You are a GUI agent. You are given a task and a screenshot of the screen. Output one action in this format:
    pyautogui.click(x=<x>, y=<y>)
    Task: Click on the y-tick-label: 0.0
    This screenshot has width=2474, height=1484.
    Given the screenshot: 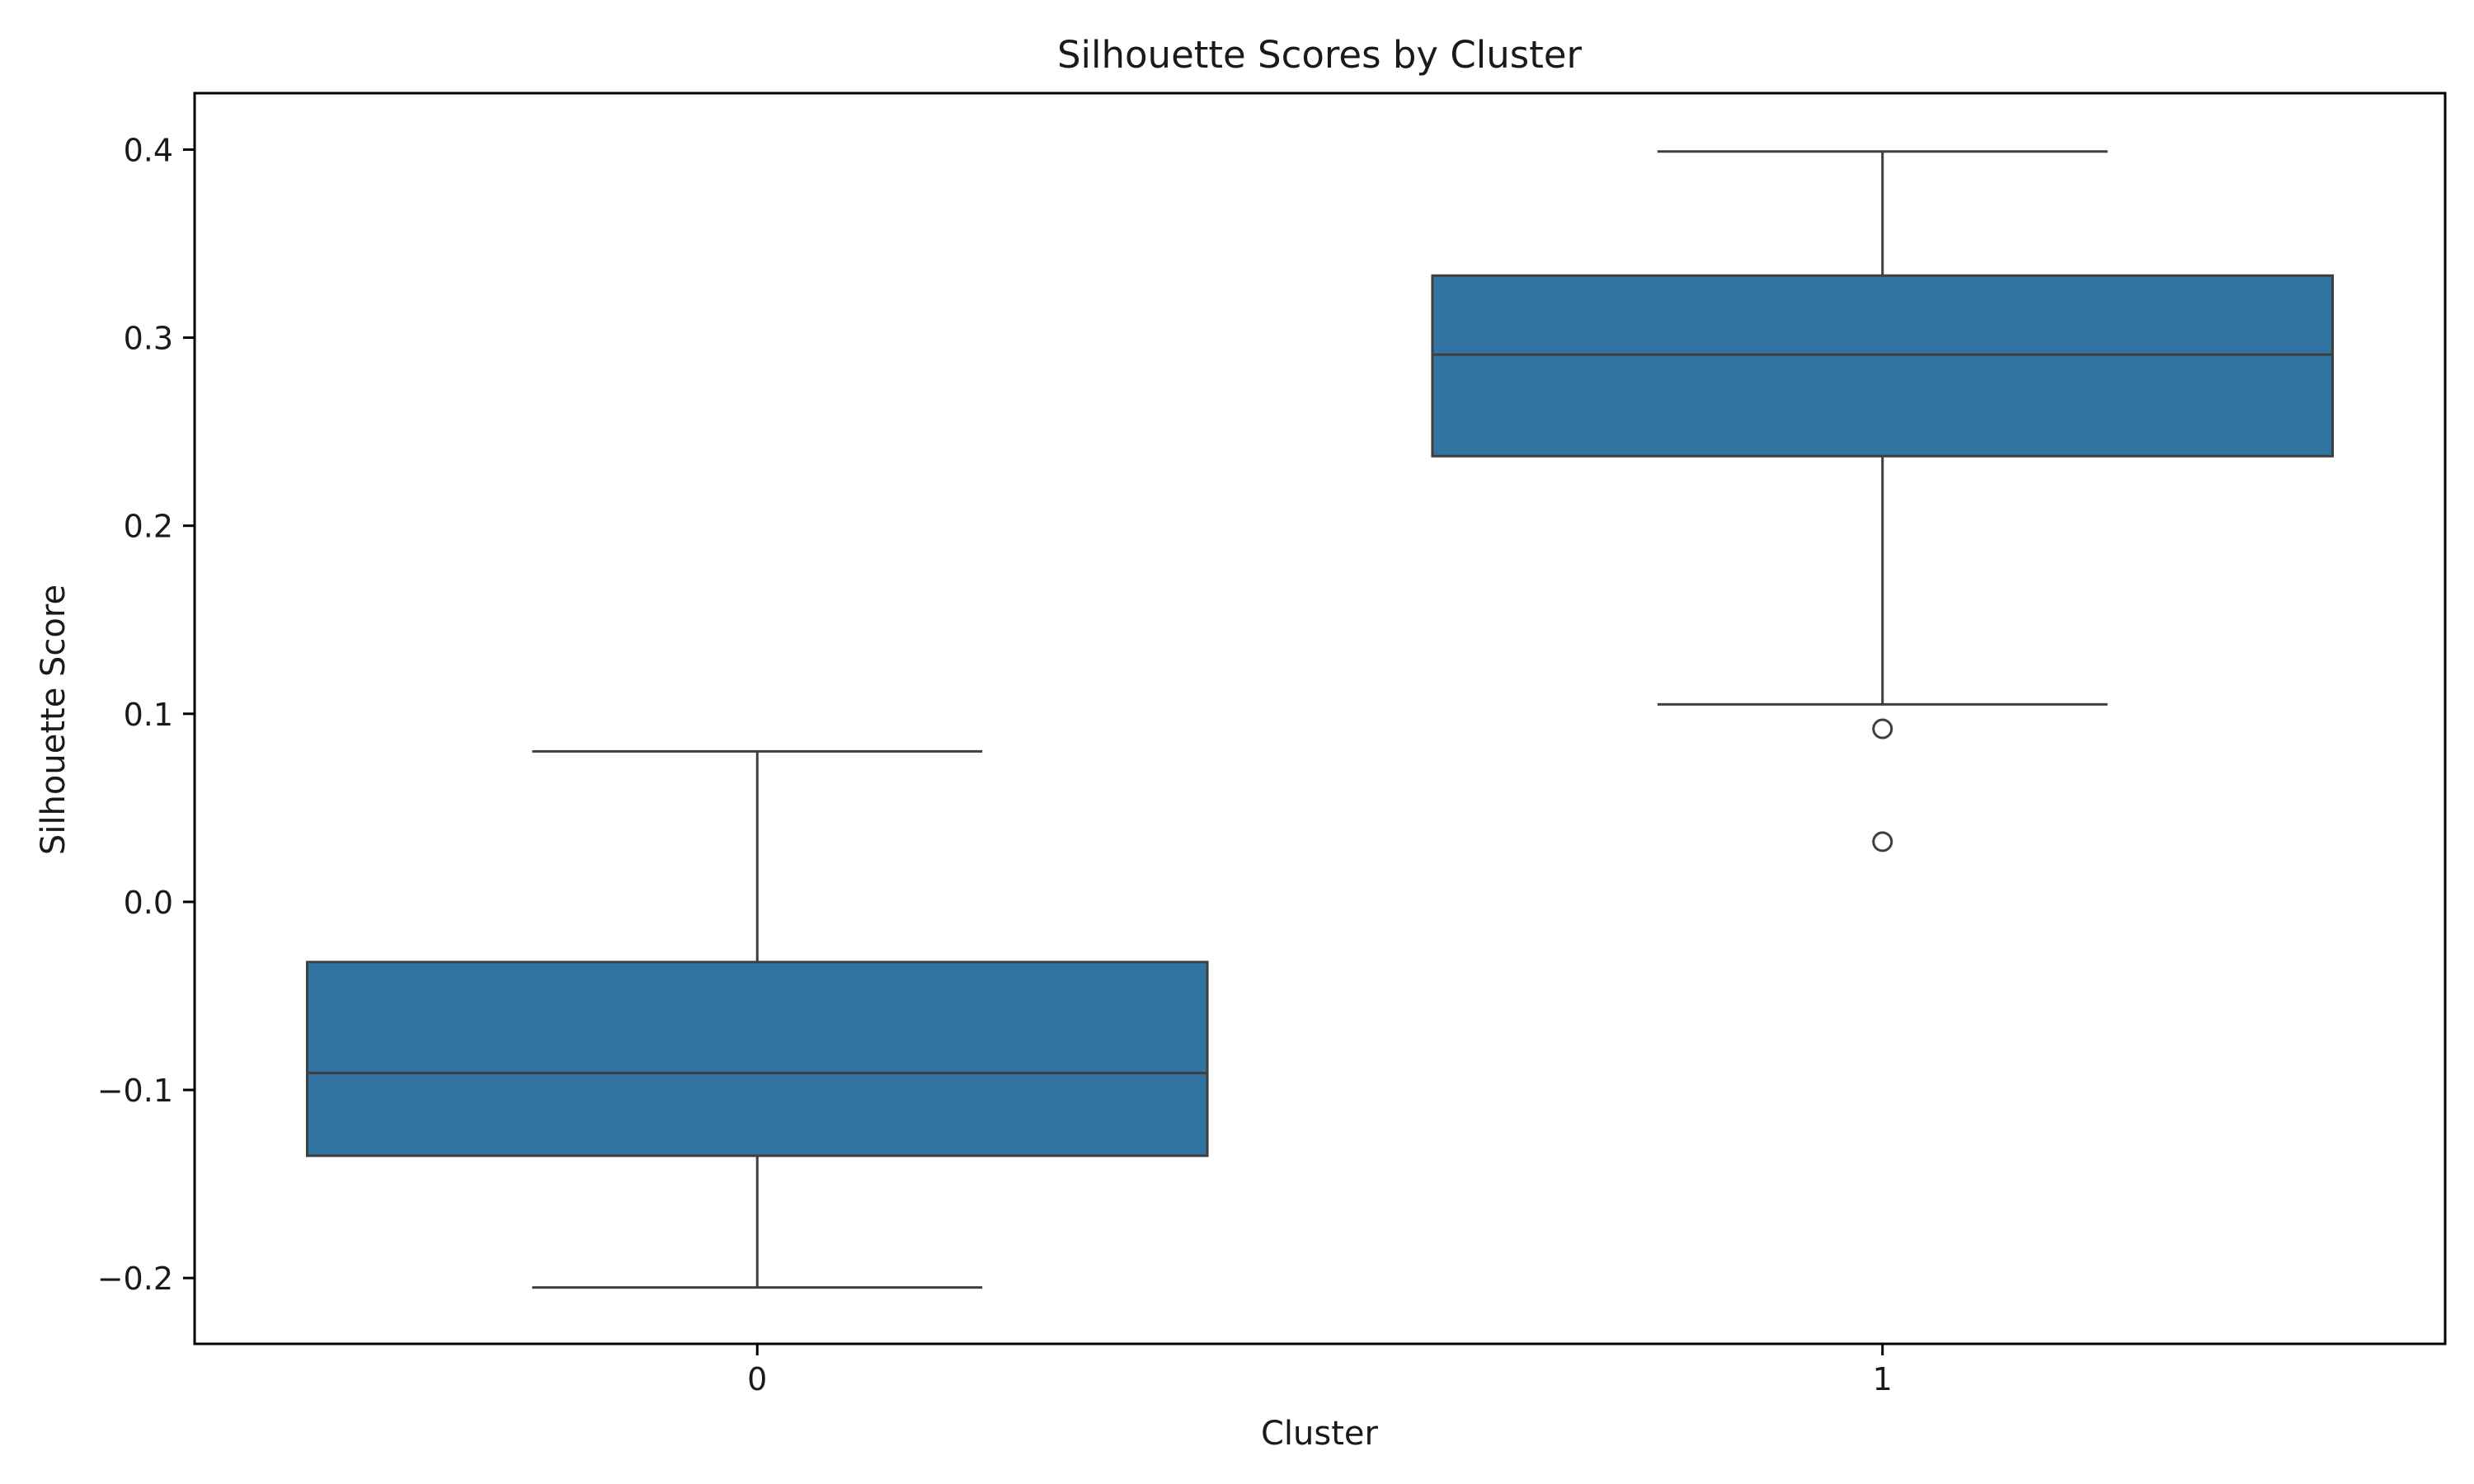 What is the action you would take?
    pyautogui.click(x=148, y=903)
    